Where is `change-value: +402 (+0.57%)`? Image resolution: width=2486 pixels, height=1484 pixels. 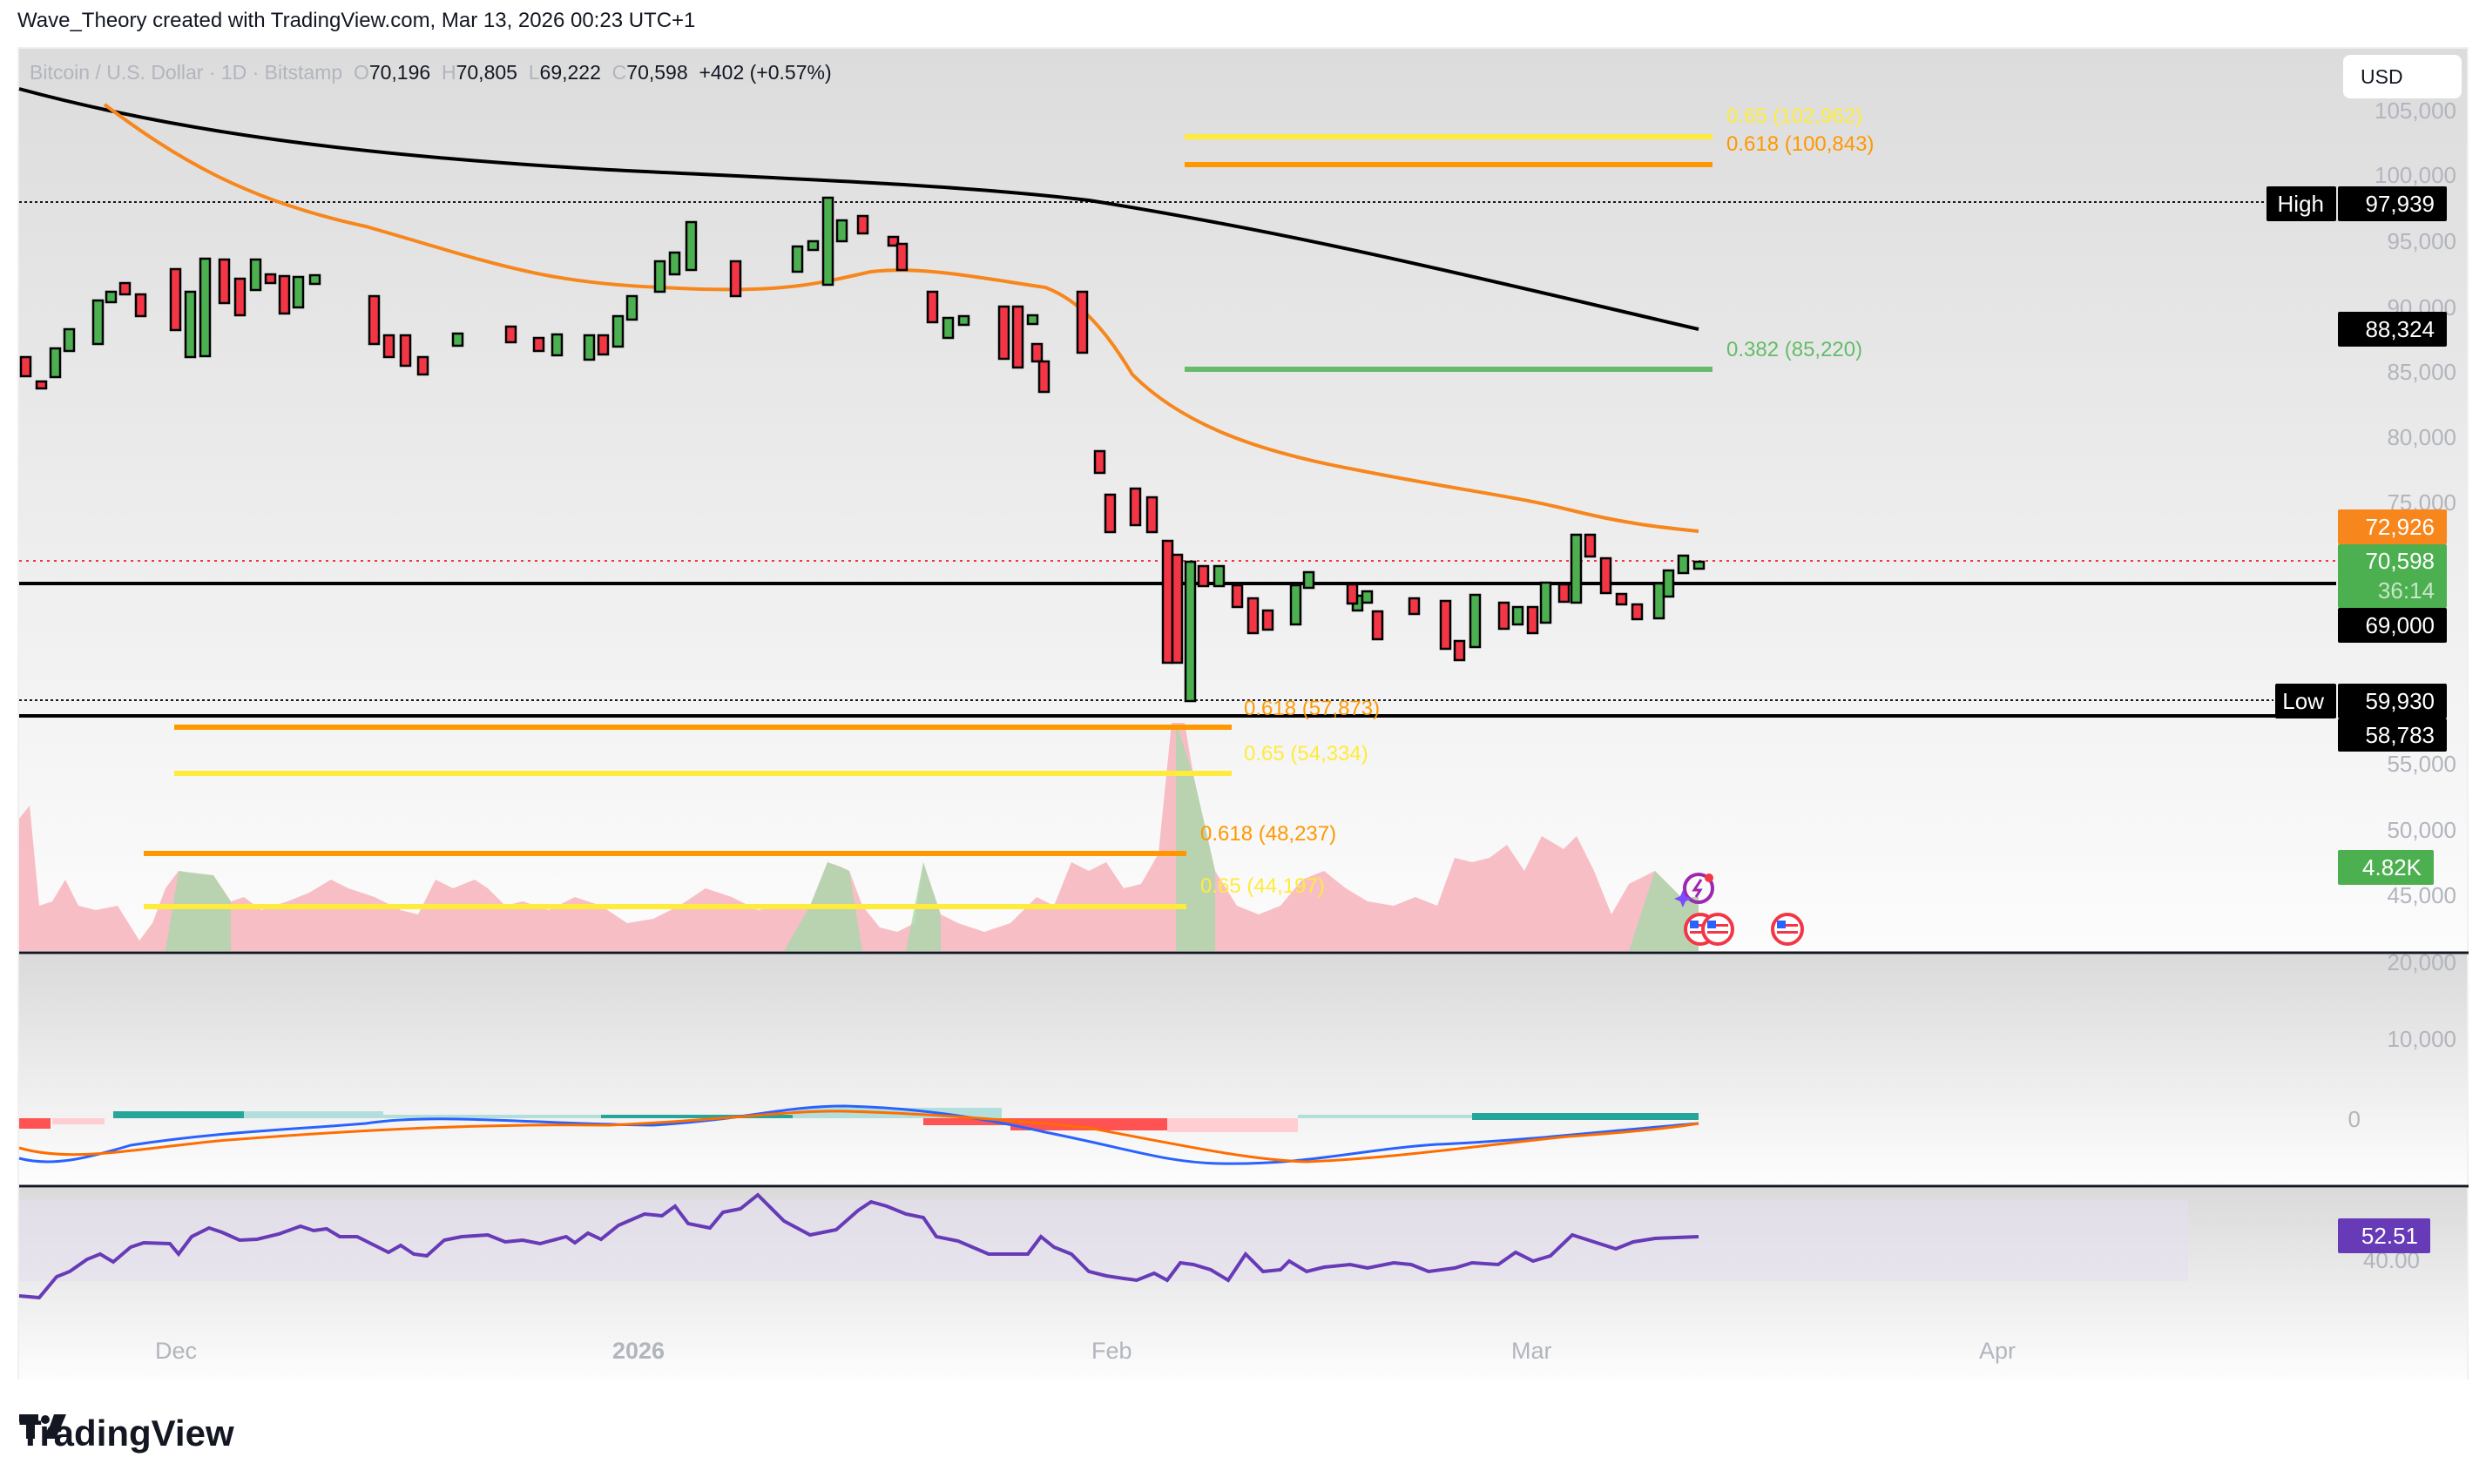
change-value: +402 (+0.57%) is located at coordinates (765, 73).